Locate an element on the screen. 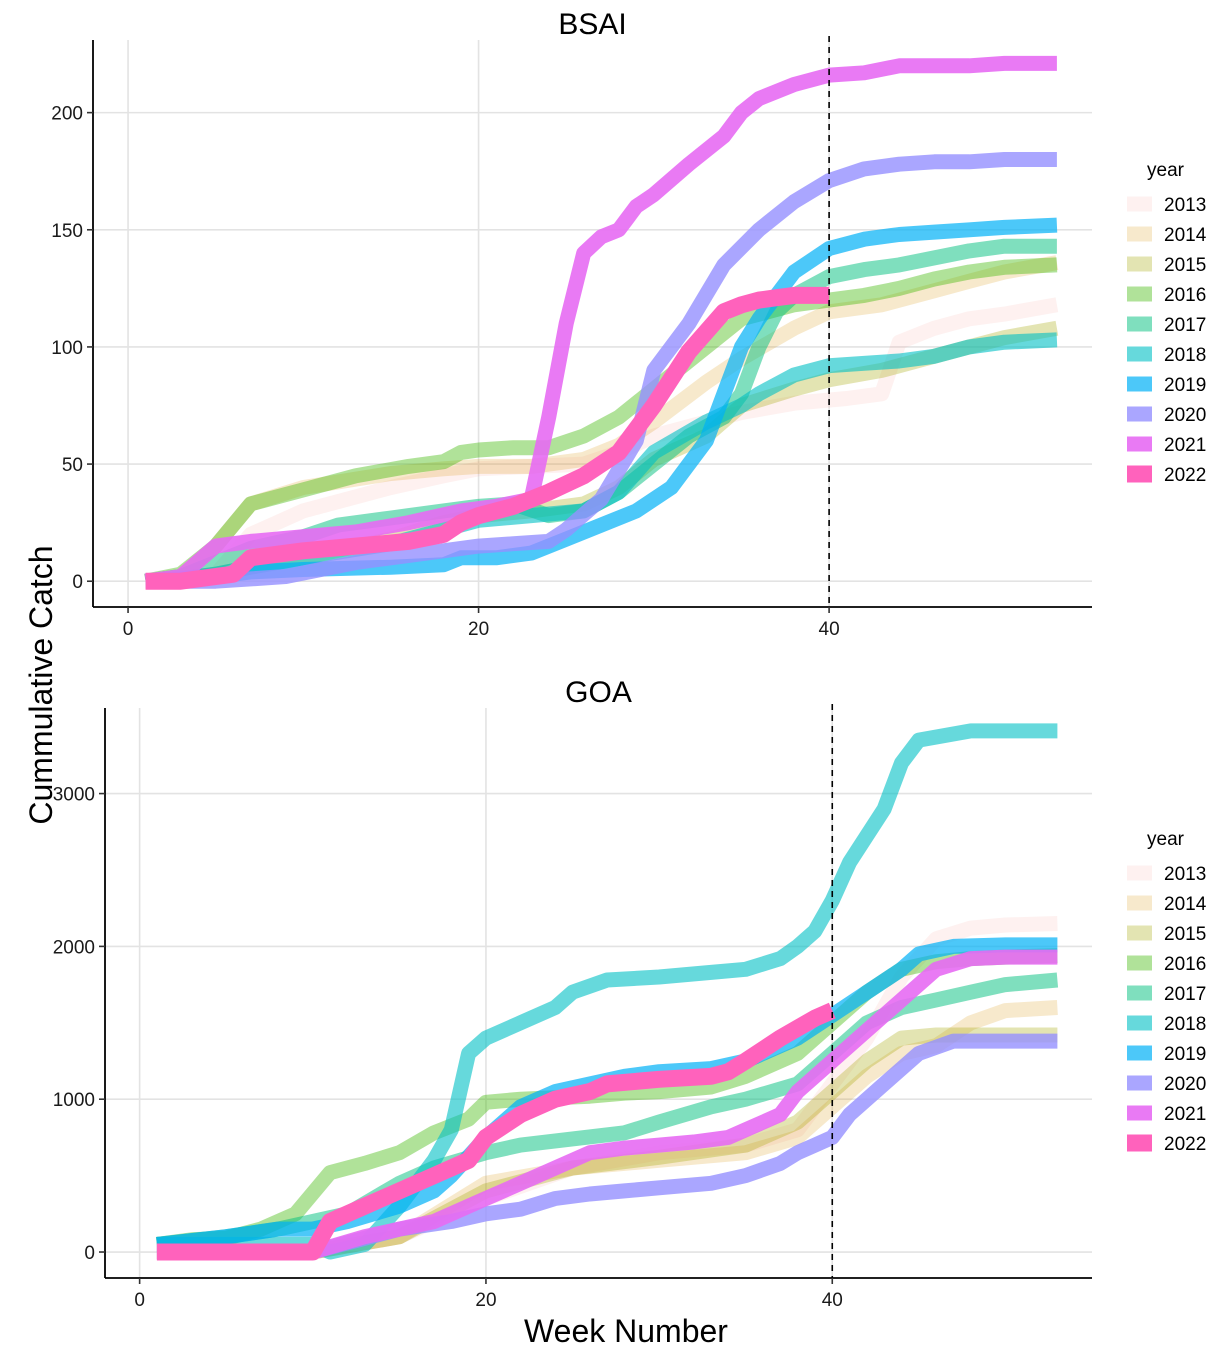  x-axis-title: Week Number is located at coordinates (626, 1331).